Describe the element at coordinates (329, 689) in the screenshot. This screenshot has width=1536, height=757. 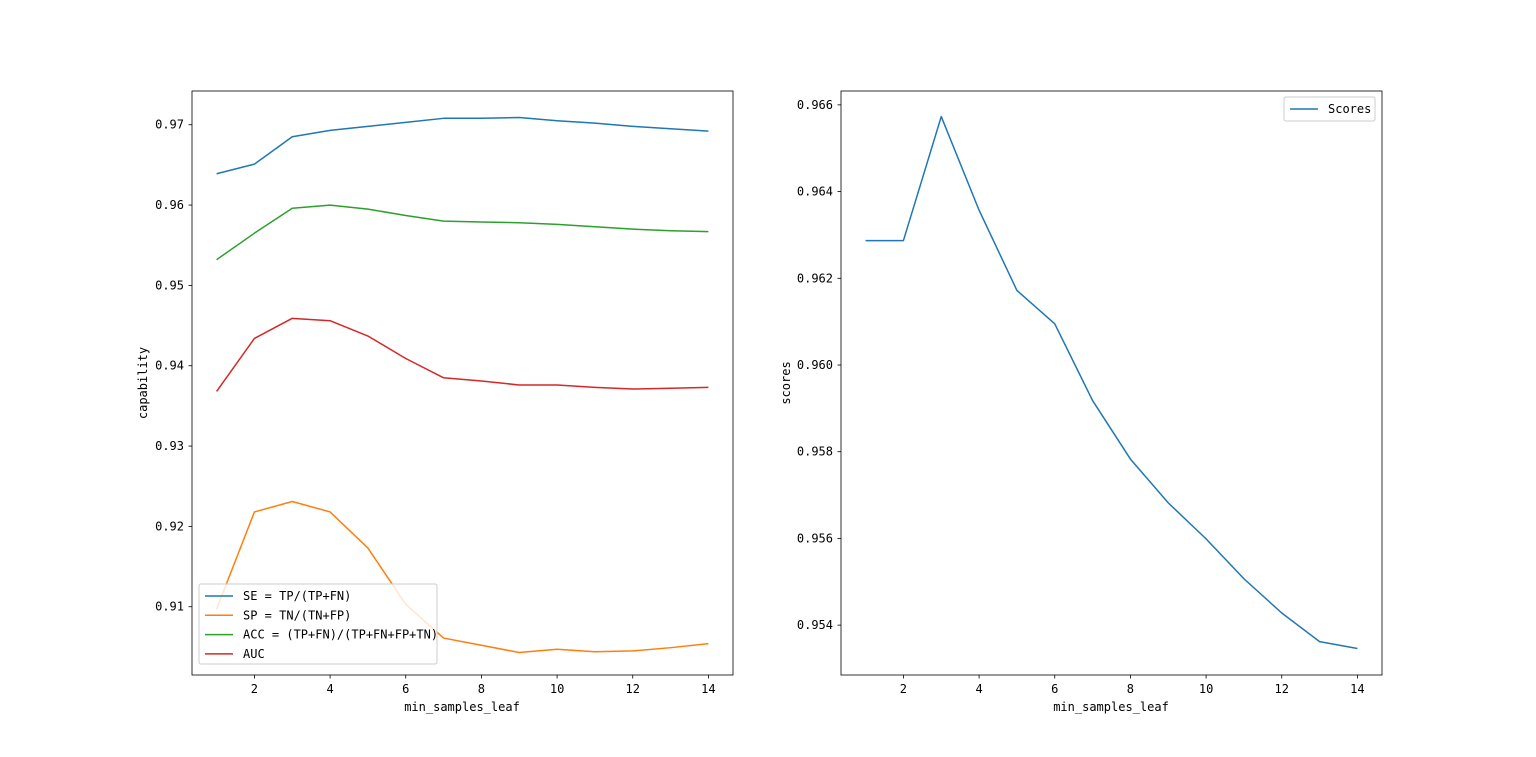
I see `left-x-tick-label-1: 4` at that location.